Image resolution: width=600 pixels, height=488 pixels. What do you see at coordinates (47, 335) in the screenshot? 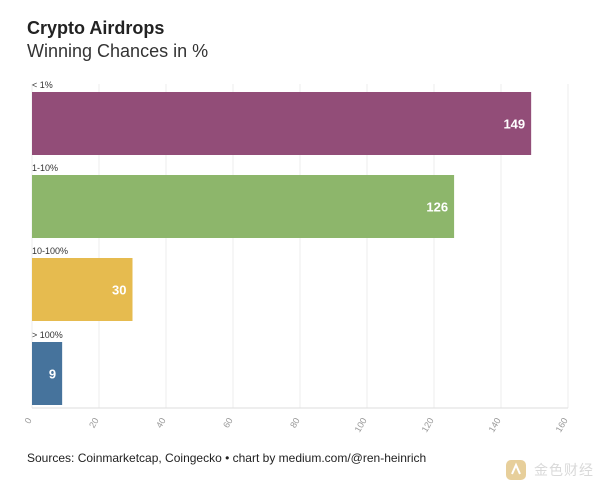
I see `category-label: > 100%` at bounding box center [47, 335].